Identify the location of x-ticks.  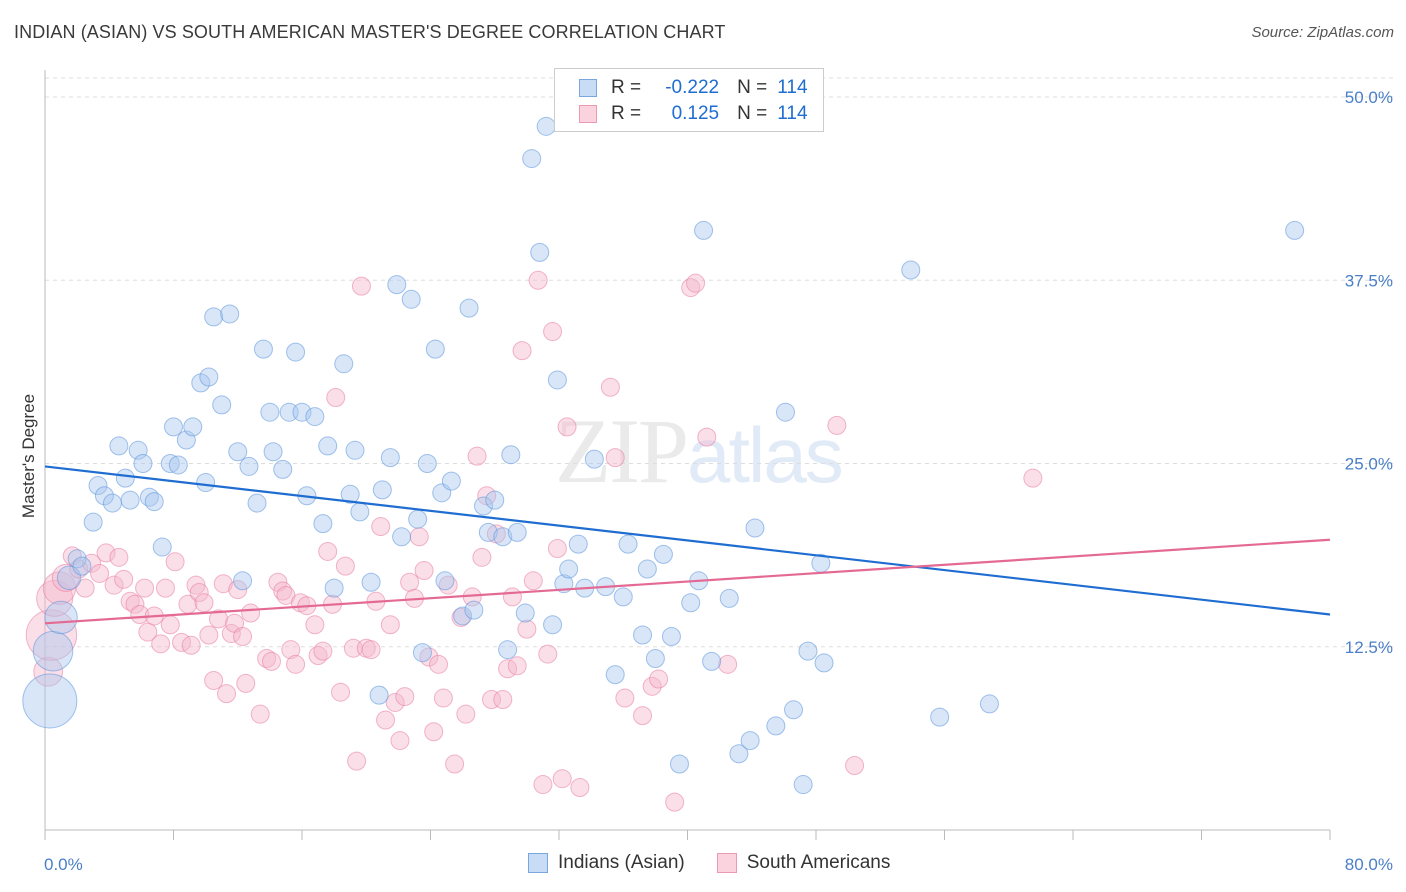
(687, 835).